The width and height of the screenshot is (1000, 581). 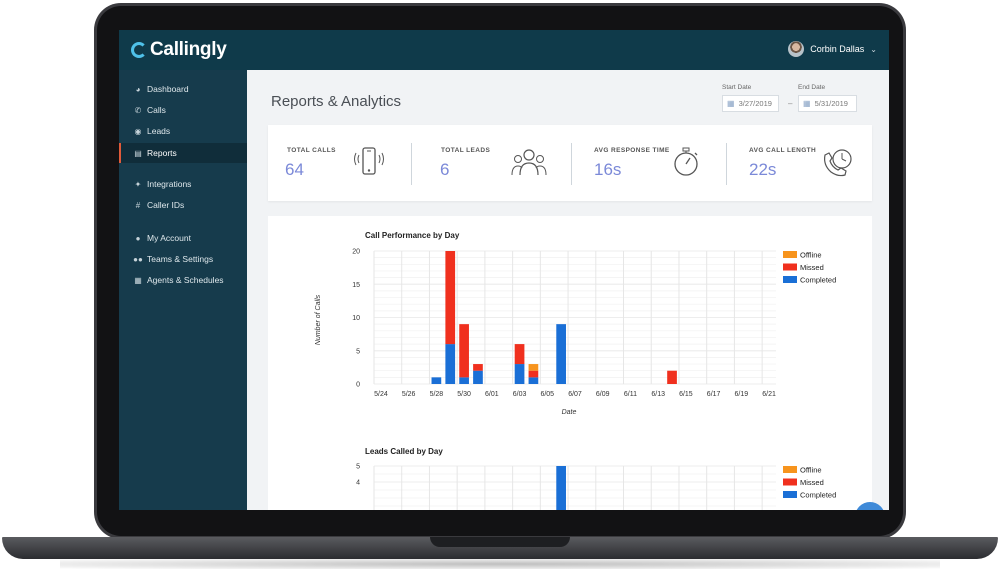 What do you see at coordinates (180, 259) in the screenshot?
I see `sidebar-item-label: Teams & Settings` at bounding box center [180, 259].